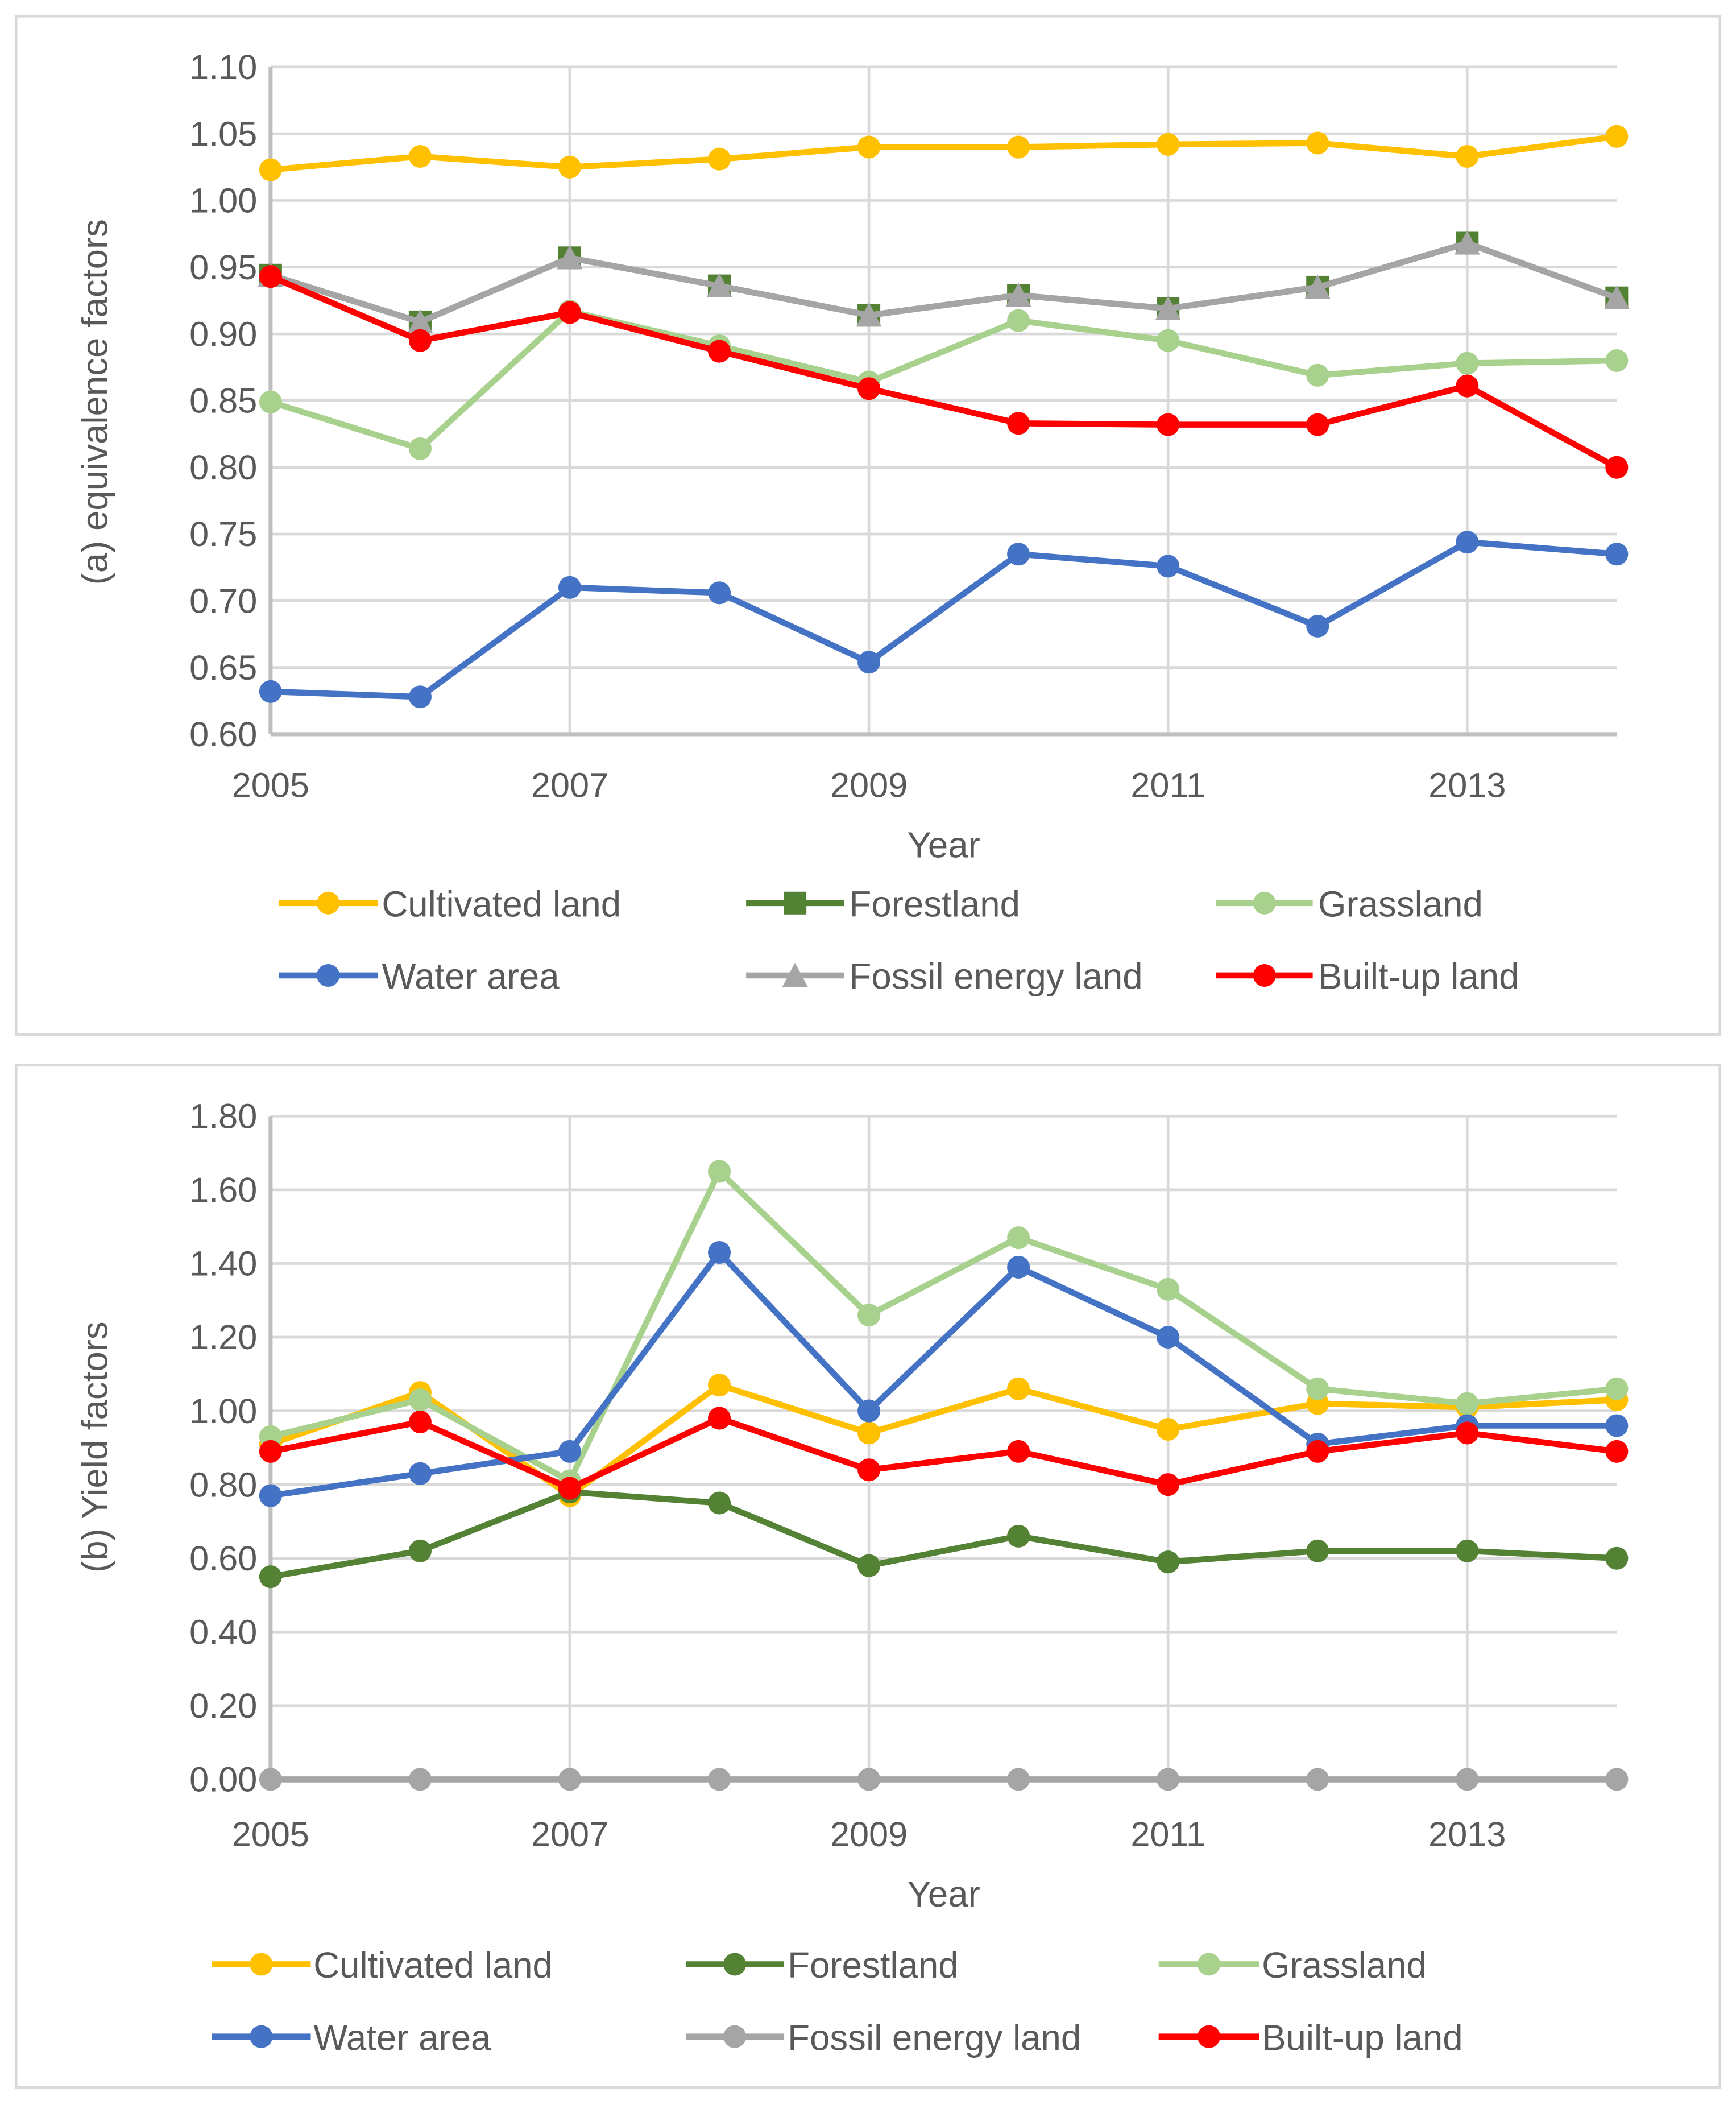 The image size is (1736, 2113). I want to click on y-tick-label: 0.75, so click(223, 534).